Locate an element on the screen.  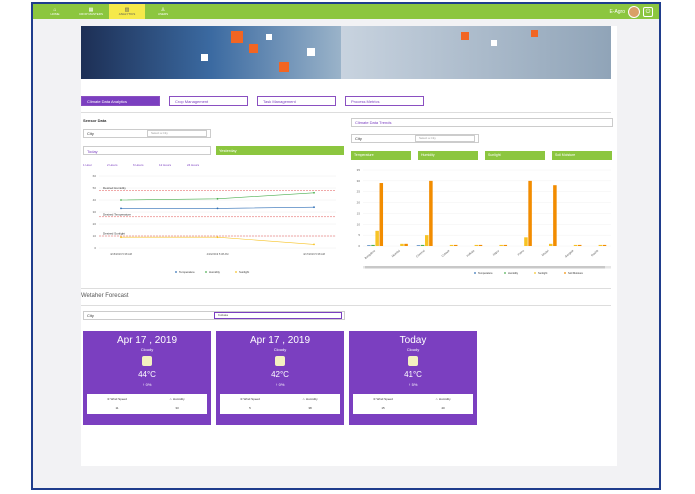
nav-home: ⌂ HOME is located at coordinates (55, 11).